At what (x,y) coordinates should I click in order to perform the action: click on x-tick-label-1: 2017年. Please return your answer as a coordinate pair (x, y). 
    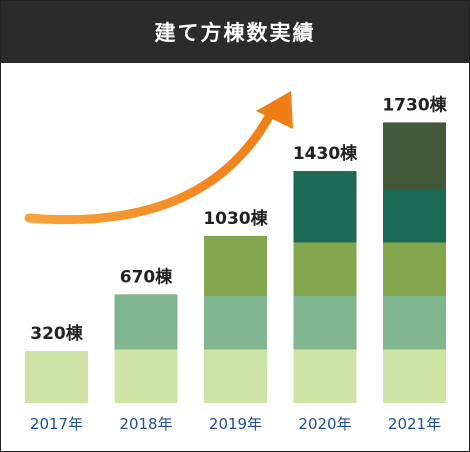
    Looking at the image, I should click on (56, 424).